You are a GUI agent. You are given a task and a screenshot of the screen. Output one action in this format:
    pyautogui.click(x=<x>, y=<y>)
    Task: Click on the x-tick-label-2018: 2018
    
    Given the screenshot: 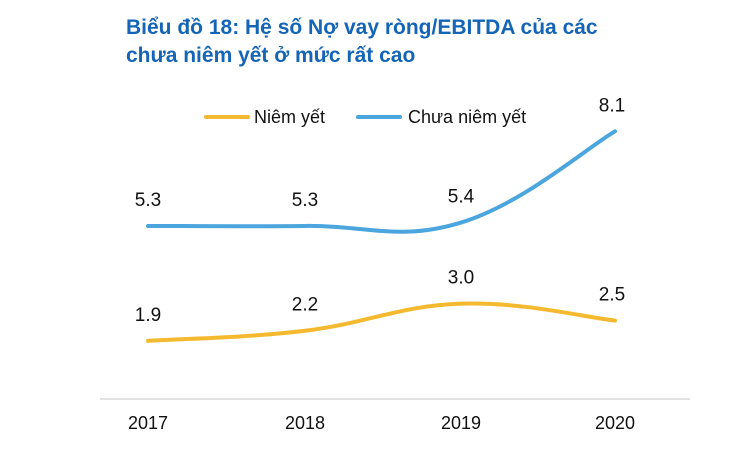 What is the action you would take?
    pyautogui.click(x=305, y=423)
    